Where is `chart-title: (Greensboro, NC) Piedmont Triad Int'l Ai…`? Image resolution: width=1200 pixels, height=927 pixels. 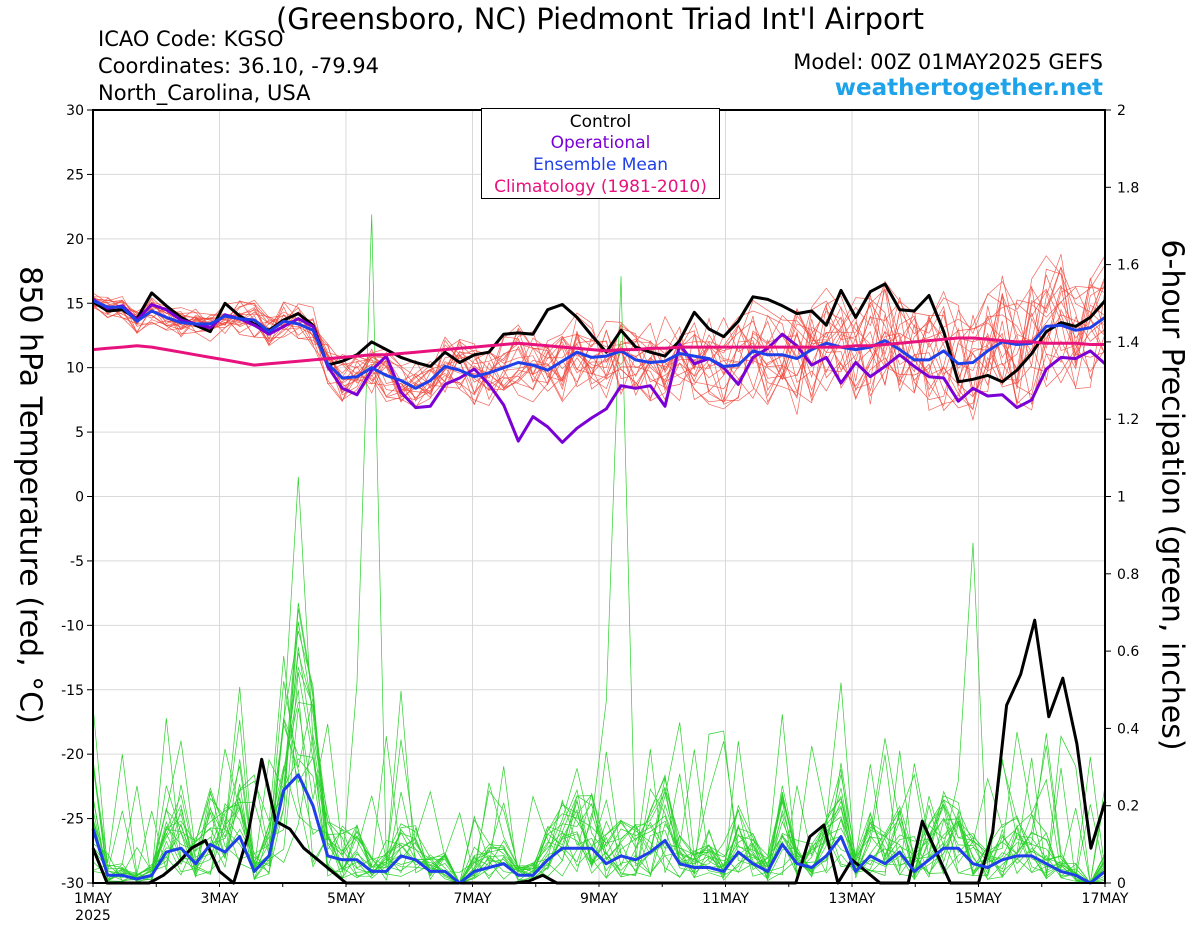 chart-title: (Greensboro, NC) Piedmont Triad Int'l Ai… is located at coordinates (600, 19).